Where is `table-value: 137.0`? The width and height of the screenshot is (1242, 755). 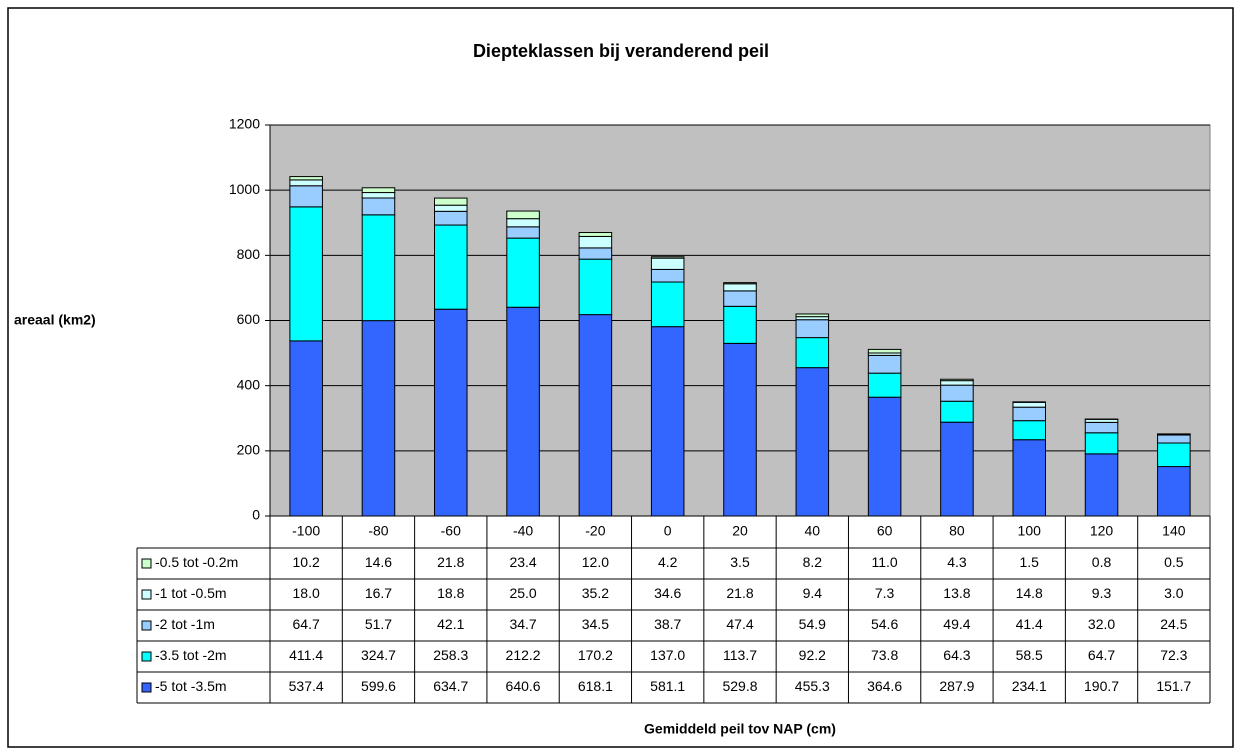 table-value: 137.0 is located at coordinates (667, 655).